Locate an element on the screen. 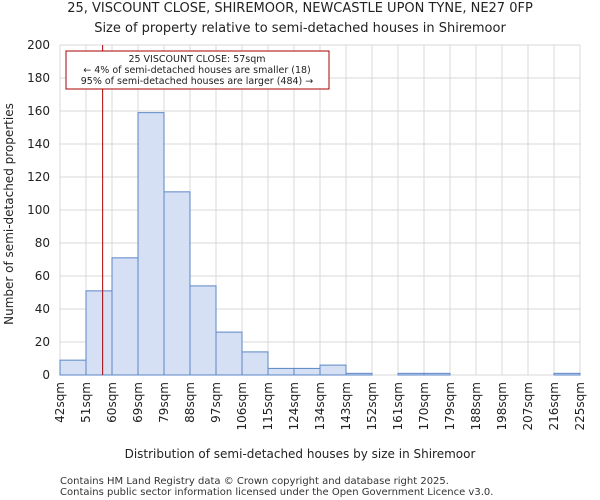  y-tick-label: 100 is located at coordinates (38, 210).